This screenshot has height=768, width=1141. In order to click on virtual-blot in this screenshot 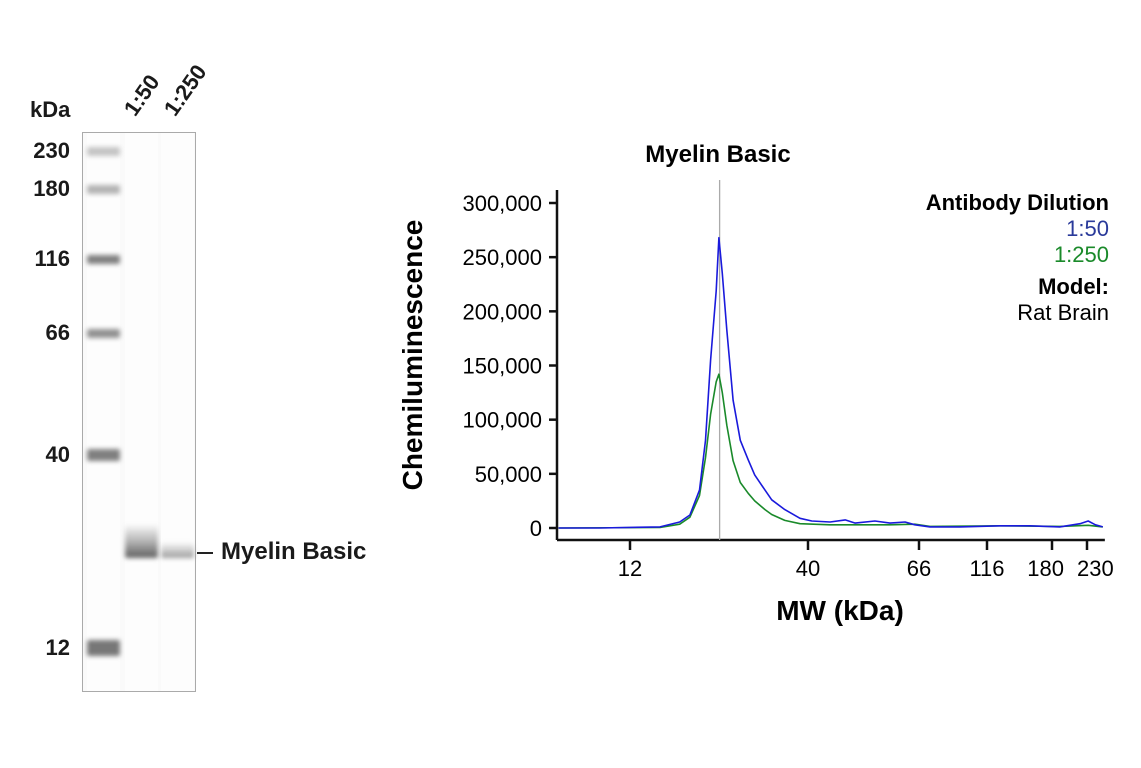, I will do `click(139, 412)`.